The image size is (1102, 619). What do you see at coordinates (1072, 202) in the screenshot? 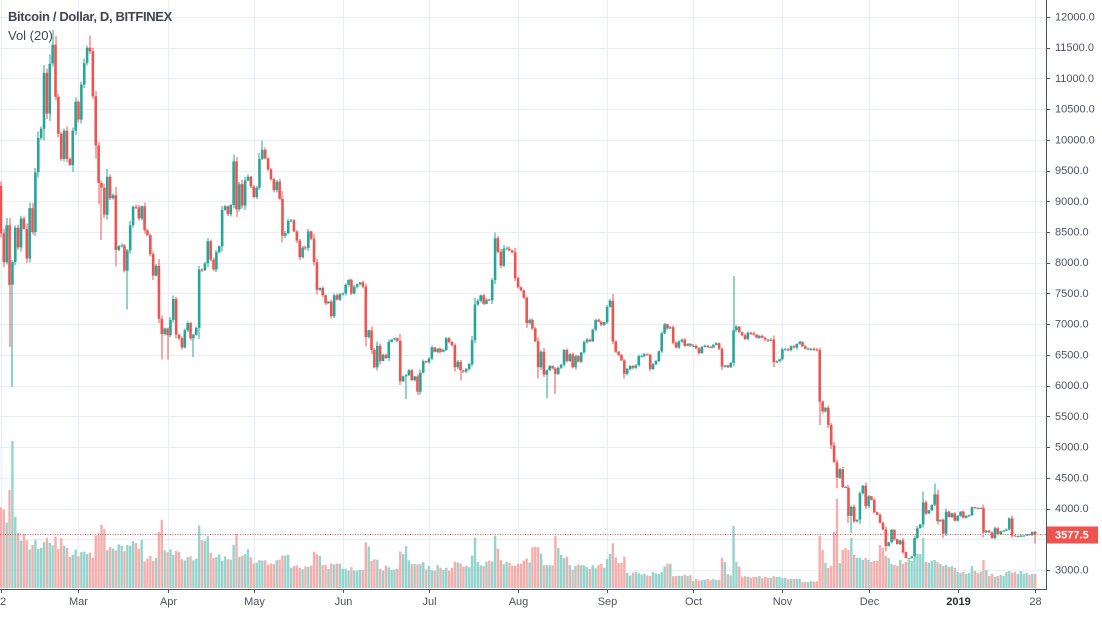
I see `svg-text: 9000.0` at bounding box center [1072, 202].